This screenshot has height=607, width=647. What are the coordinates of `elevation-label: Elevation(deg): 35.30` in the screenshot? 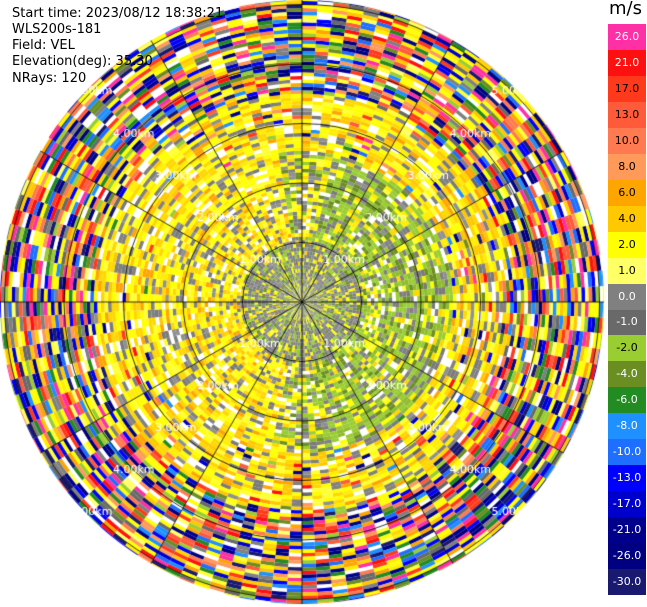 It's located at (82, 61).